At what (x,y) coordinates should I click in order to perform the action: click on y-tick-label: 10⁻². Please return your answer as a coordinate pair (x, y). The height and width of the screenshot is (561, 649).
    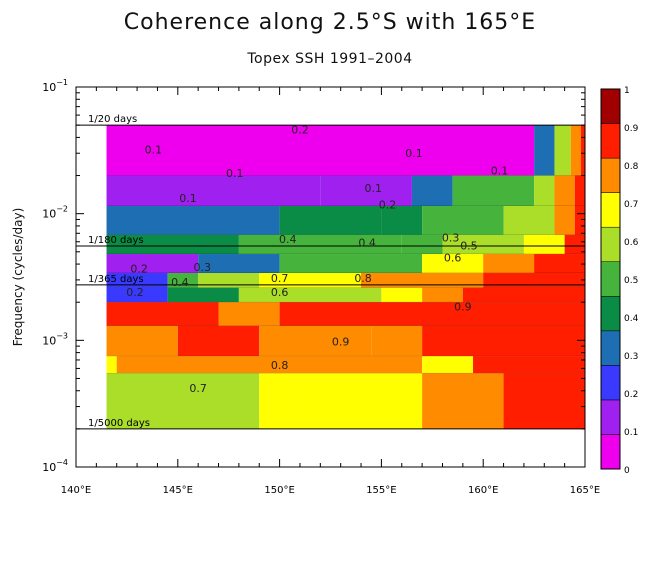
    Looking at the image, I should click on (55, 213).